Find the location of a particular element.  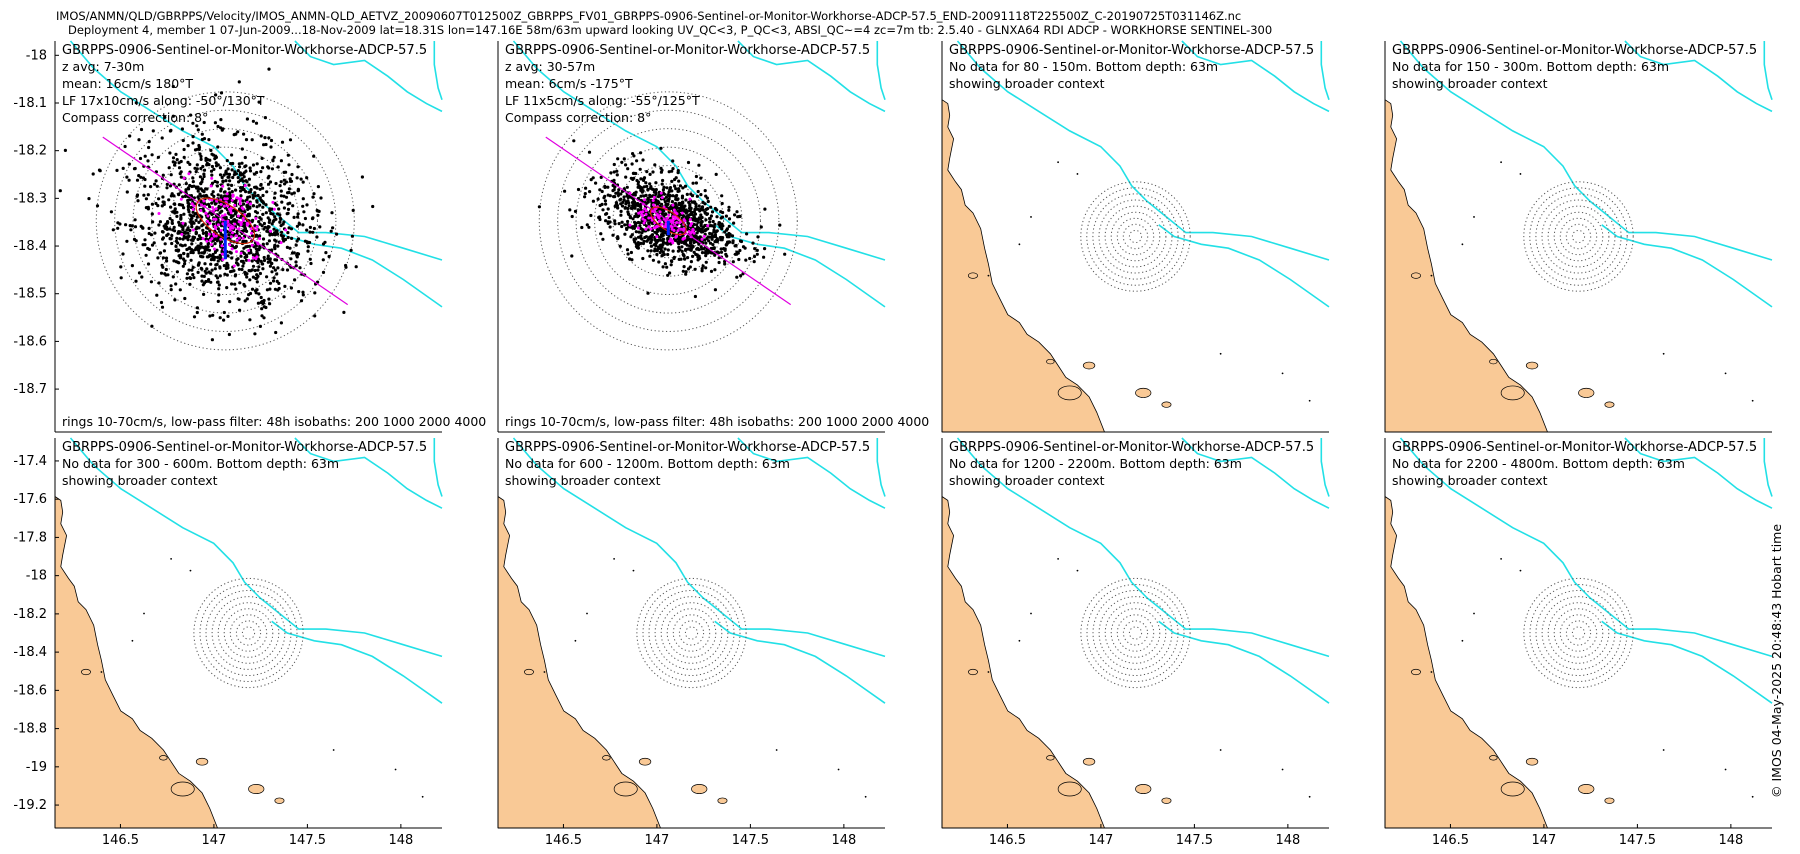

x-tick-label: 147 is located at coordinates (656, 840).